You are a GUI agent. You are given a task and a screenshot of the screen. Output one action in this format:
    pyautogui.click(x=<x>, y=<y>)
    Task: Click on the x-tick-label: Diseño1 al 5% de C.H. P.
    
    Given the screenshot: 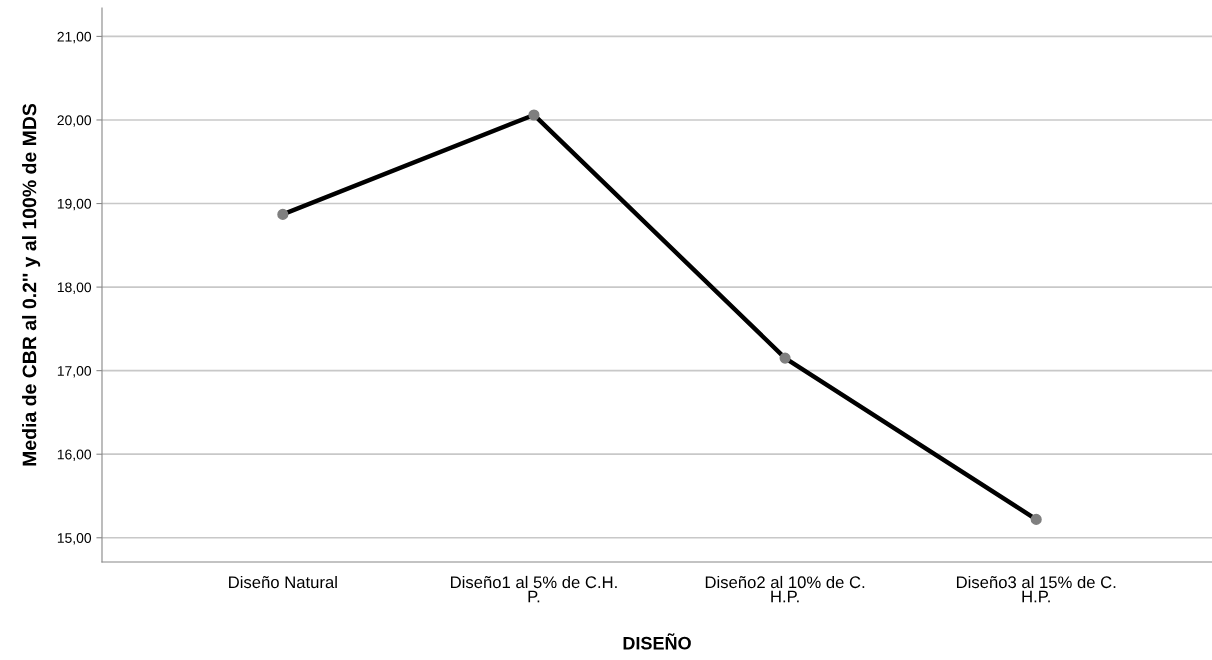 What is the action you would take?
    pyautogui.click(x=534, y=589)
    